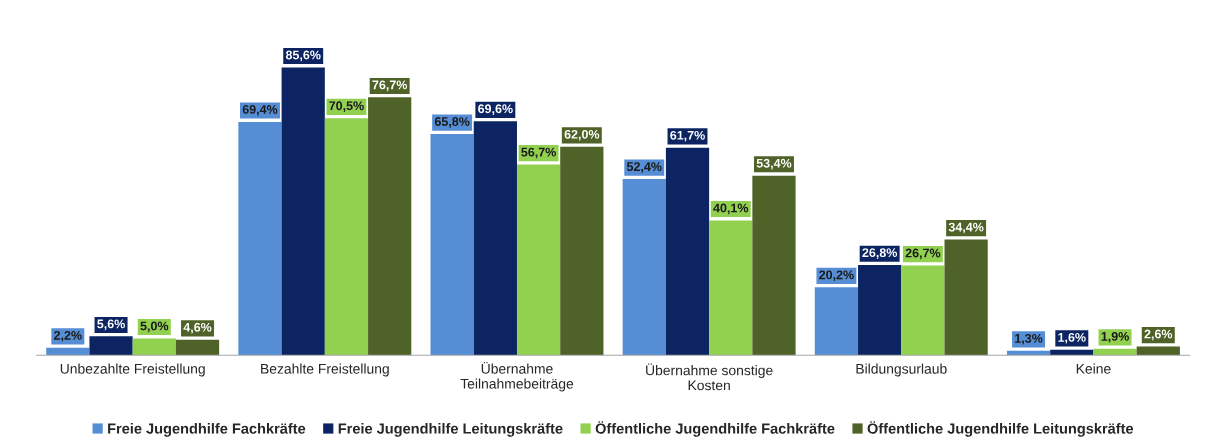  I want to click on legend-label: Öffentliche Jugendhilfe Fachkräfte, so click(715, 429).